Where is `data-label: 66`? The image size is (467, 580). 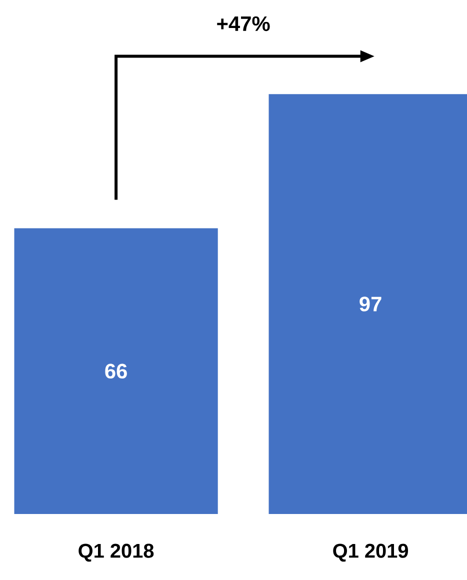 data-label: 66 is located at coordinates (116, 371).